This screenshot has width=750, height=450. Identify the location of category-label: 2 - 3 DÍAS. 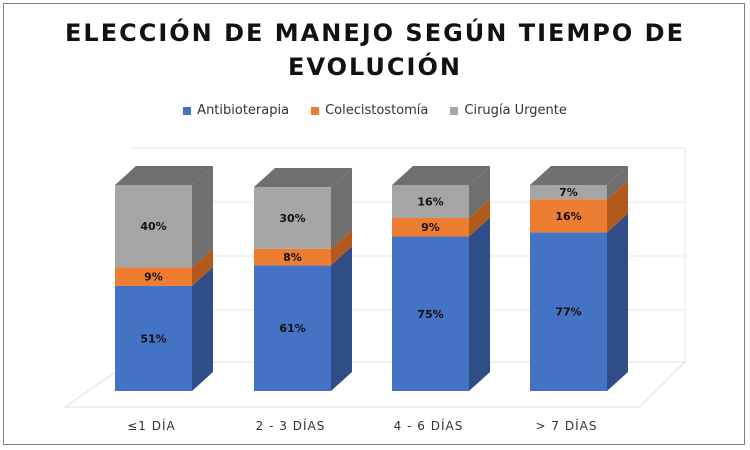
(291, 425).